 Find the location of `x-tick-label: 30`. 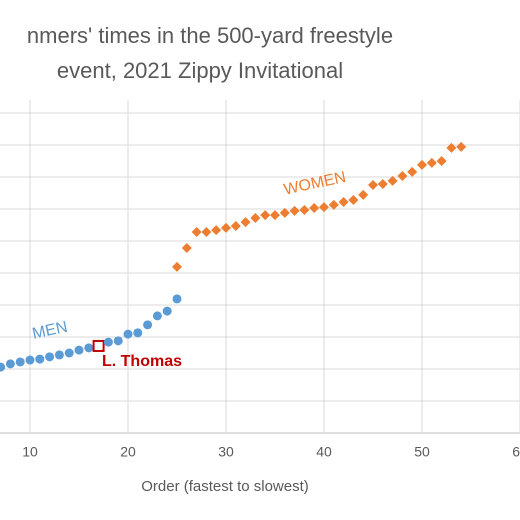

x-tick-label: 30 is located at coordinates (226, 452).